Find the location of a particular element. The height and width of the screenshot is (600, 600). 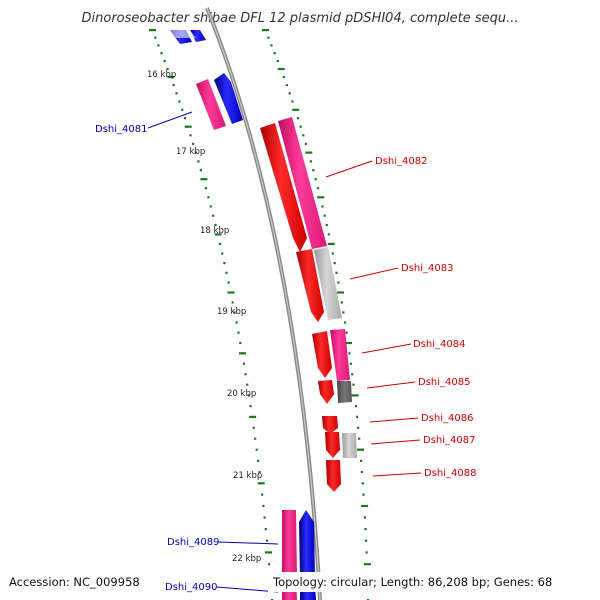

gene-label-dshi-4087: Dshi_4087 is located at coordinates (449, 440).